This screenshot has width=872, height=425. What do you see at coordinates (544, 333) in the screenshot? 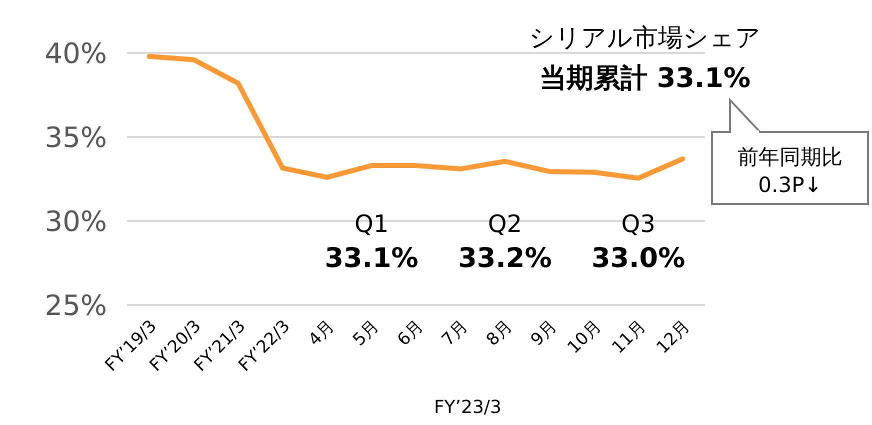
I see `x-tick-label: 9月` at bounding box center [544, 333].